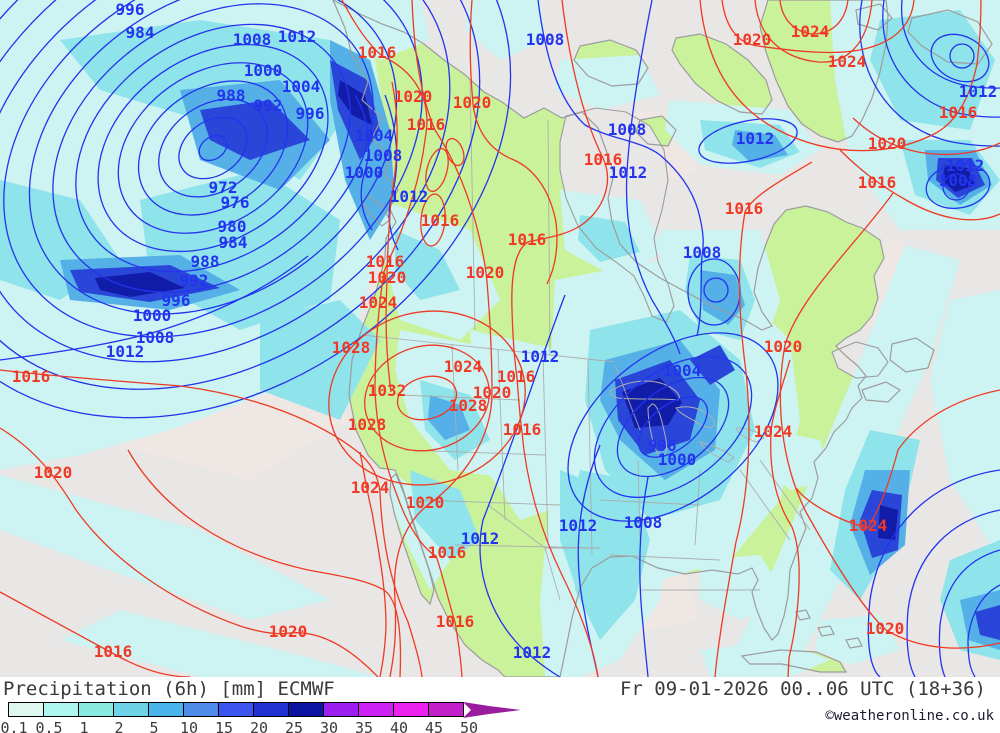 The image size is (1000, 733). Describe the element at coordinates (224, 726) in the screenshot. I see `colorbar-value: 15` at that location.